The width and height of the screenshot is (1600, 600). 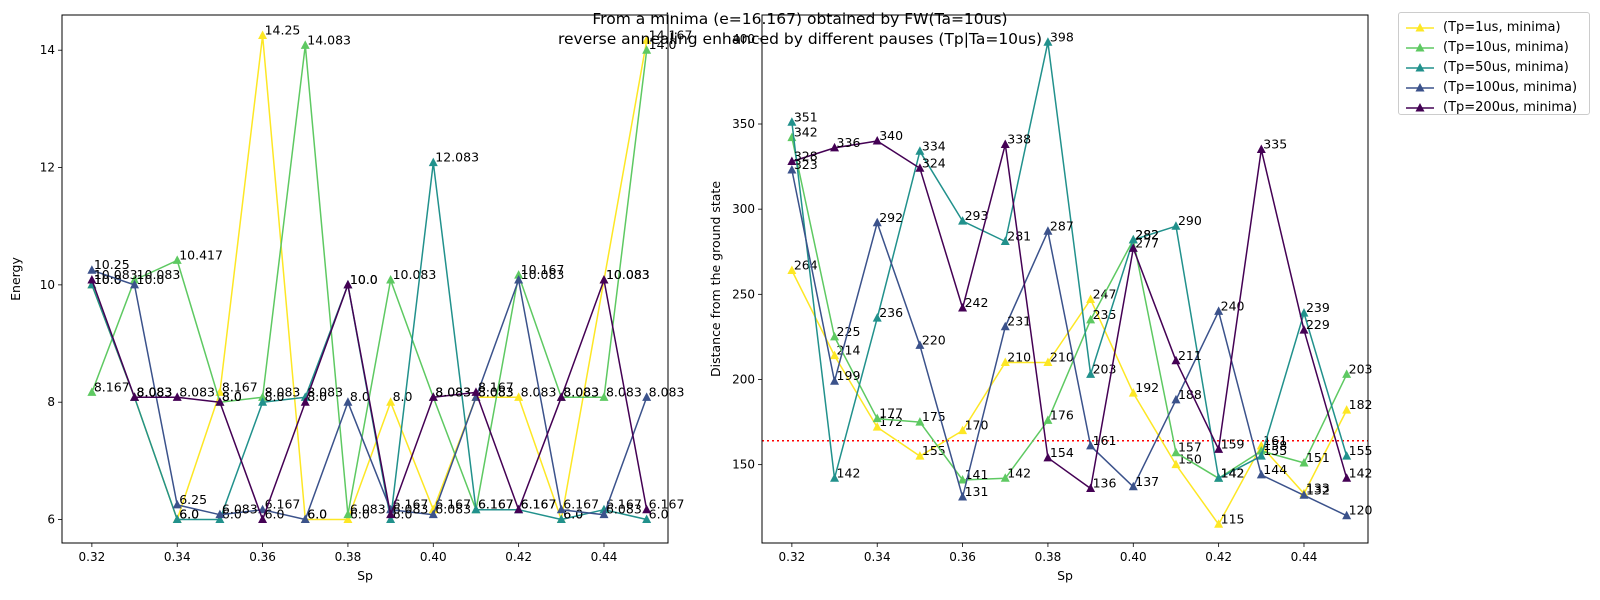 I want to click on data-label: 10.083, so click(x=116, y=274).